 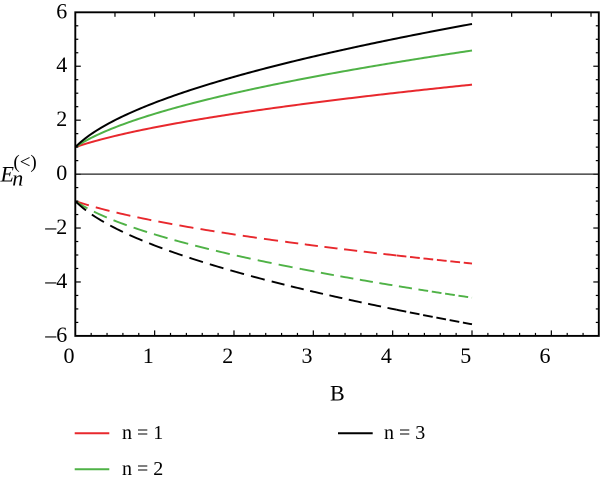 What do you see at coordinates (142, 433) in the screenshot?
I see `svg-text: n = 1` at bounding box center [142, 433].